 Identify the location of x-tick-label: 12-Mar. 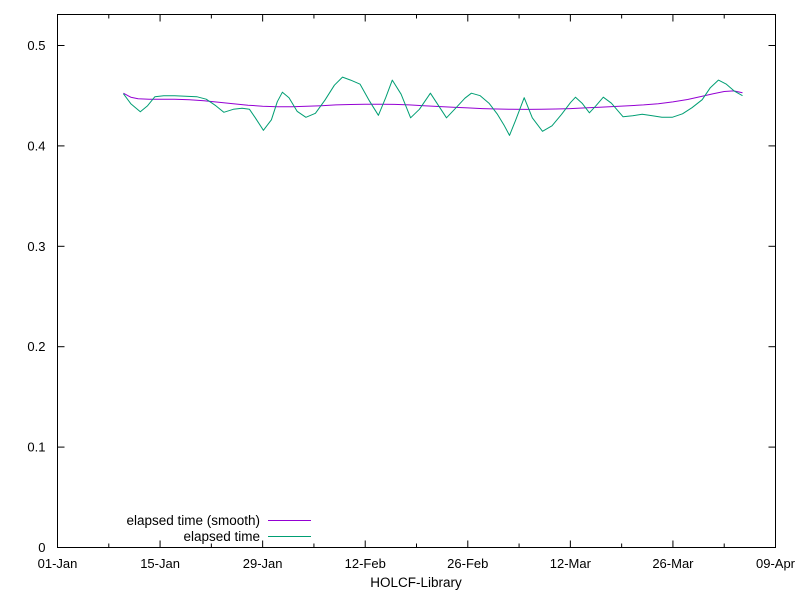
(571, 563).